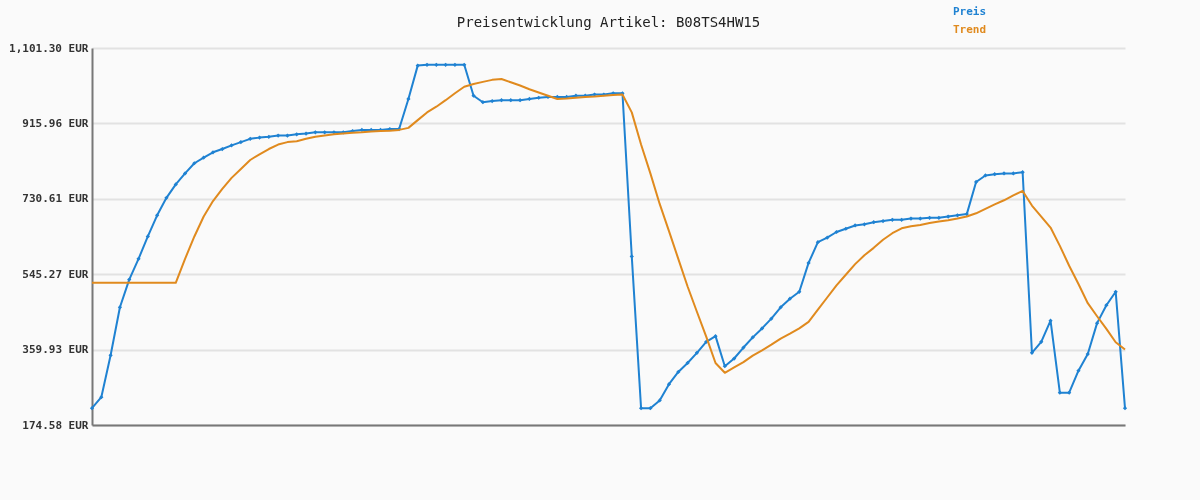 This screenshot has width=1200, height=500. Describe the element at coordinates (970, 29) in the screenshot. I see `text: Trend` at that location.